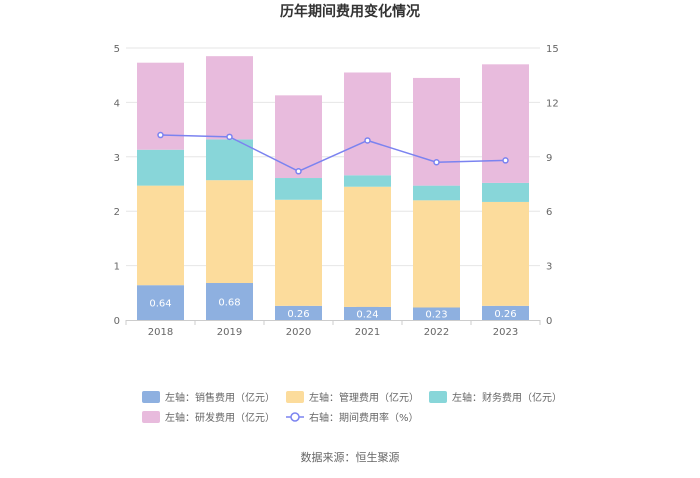 This screenshot has width=700, height=478. Describe the element at coordinates (117, 103) in the screenshot. I see `y-left-tick-label: 4` at that location.